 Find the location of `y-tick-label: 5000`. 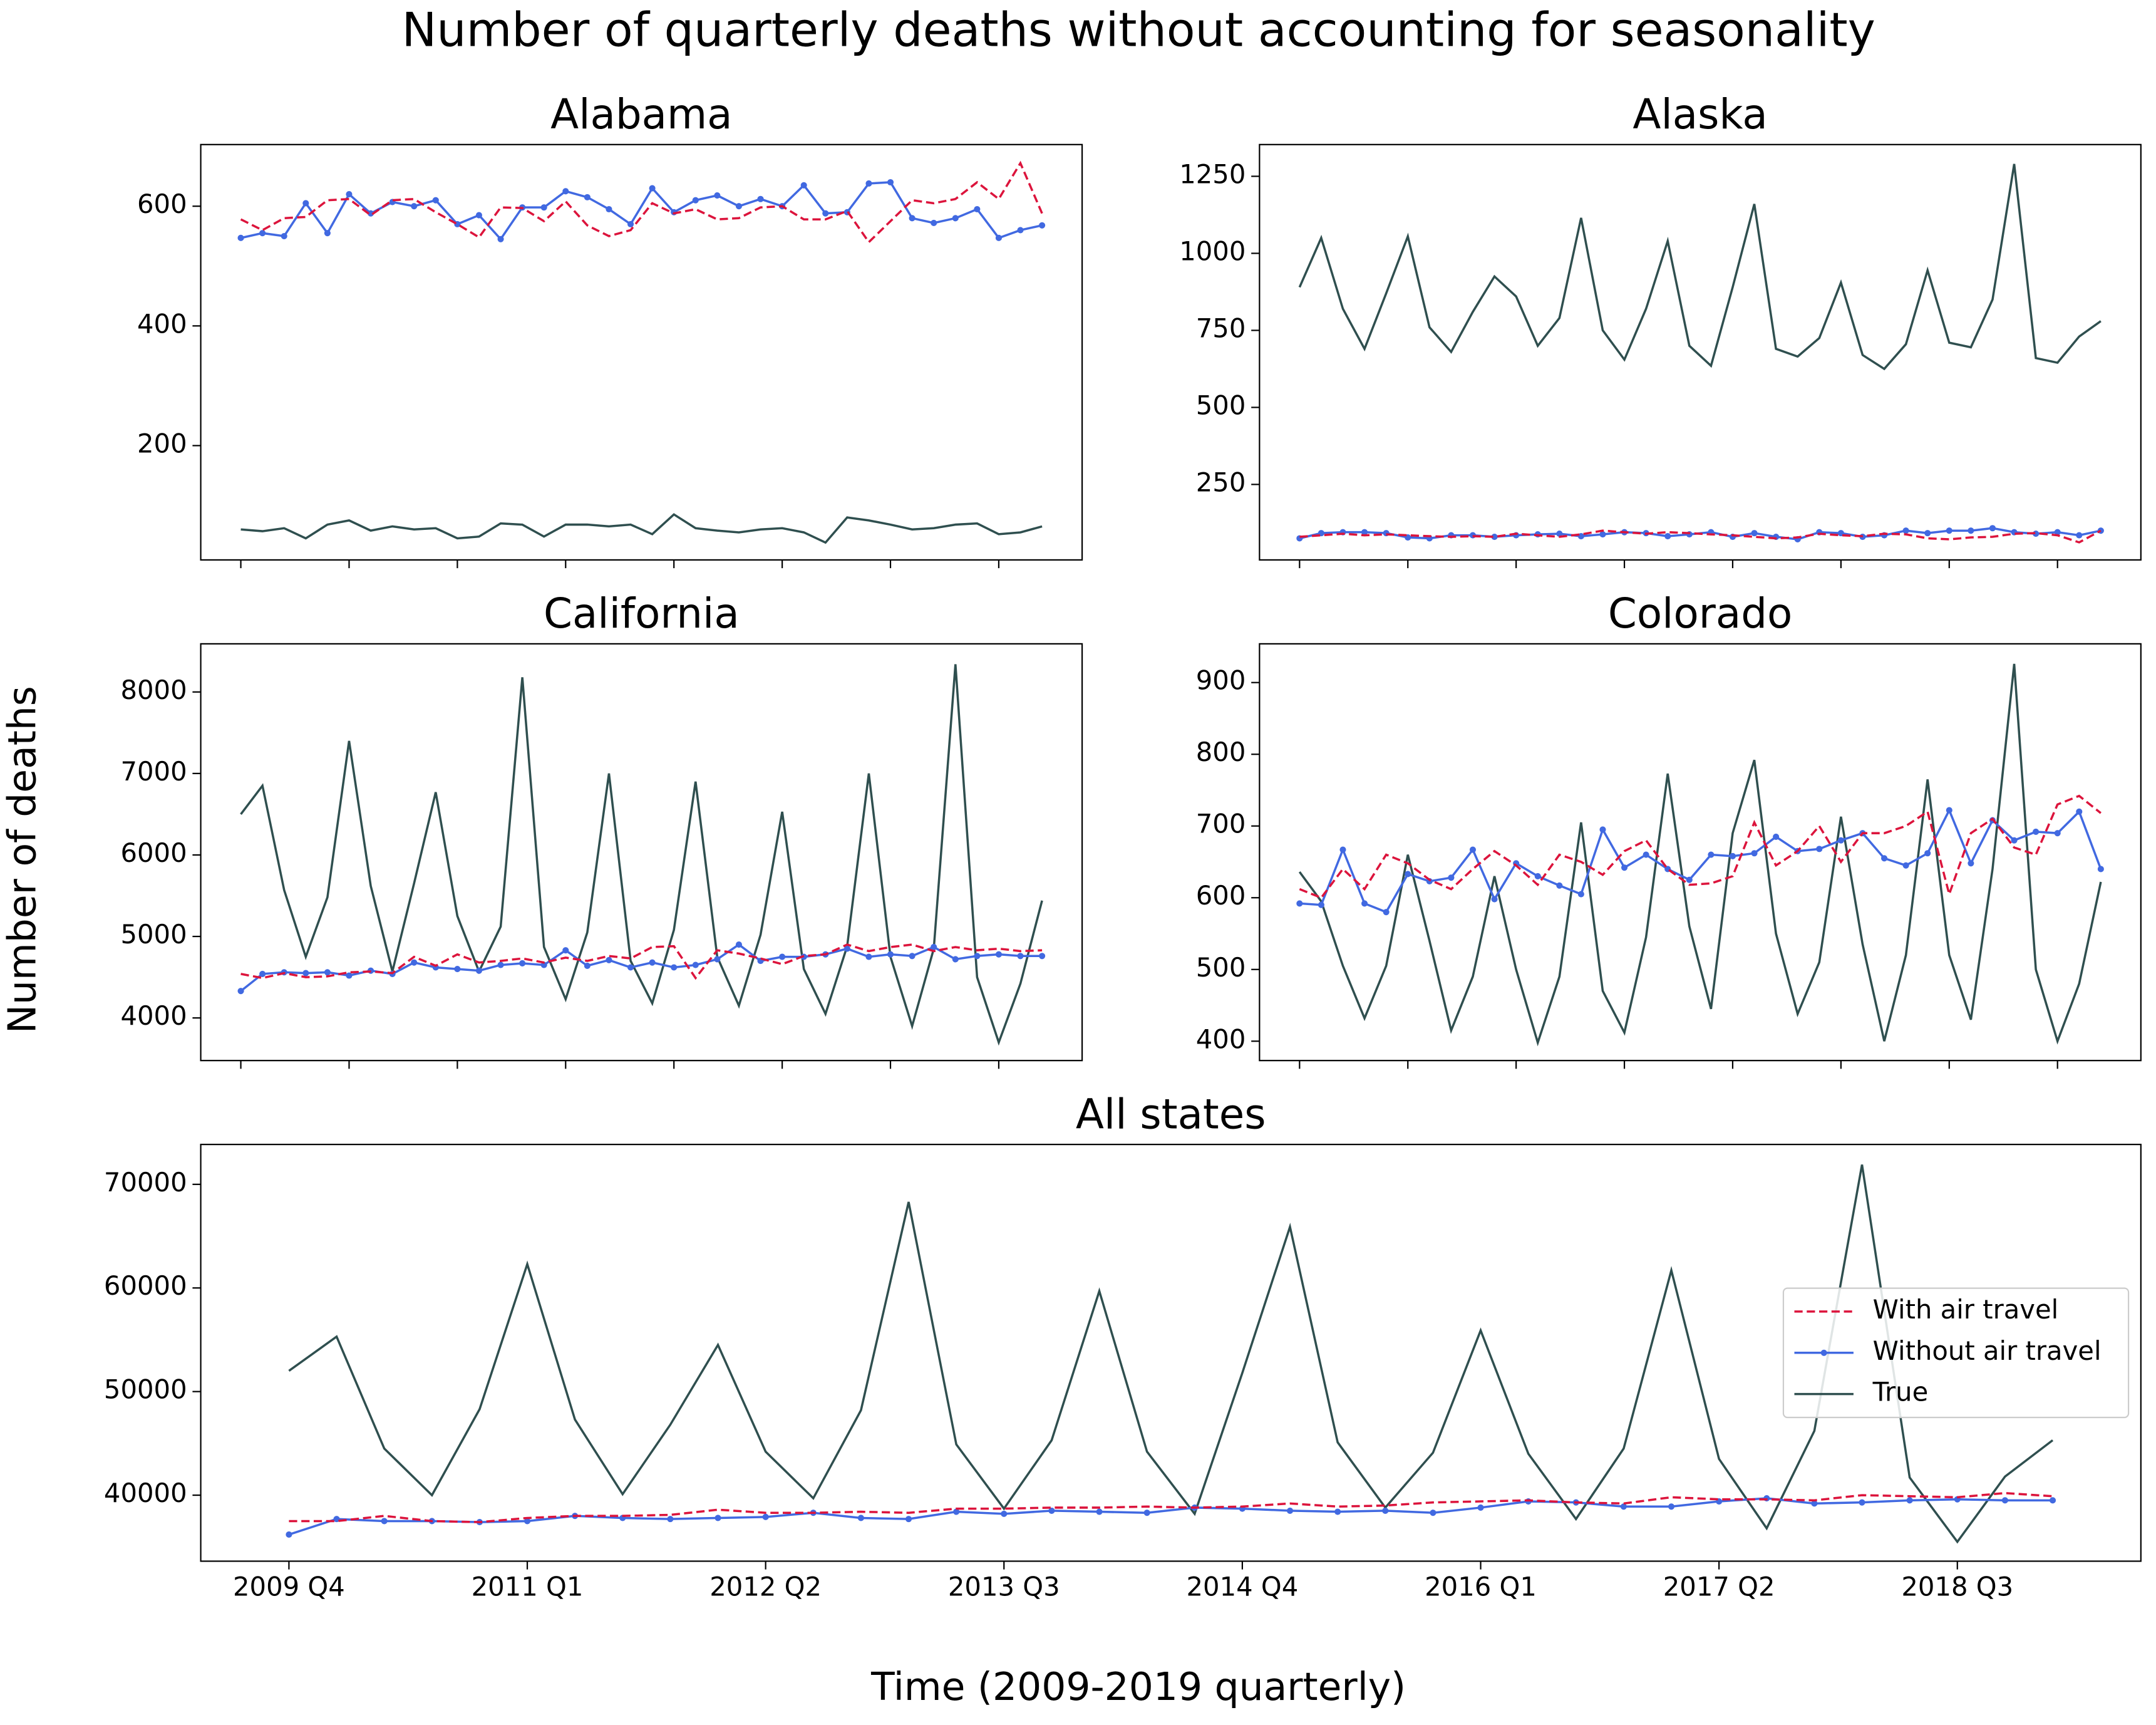

y-tick-label: 5000 is located at coordinates (153, 934).